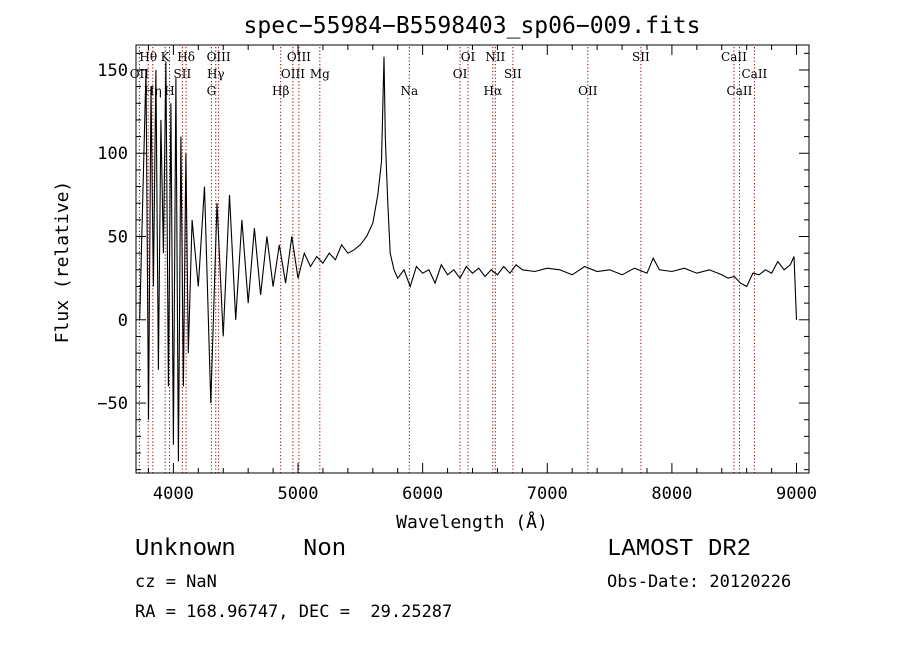 The width and height of the screenshot is (900, 649). What do you see at coordinates (320, 74) in the screenshot?
I see `emission-line-label: Mg` at bounding box center [320, 74].